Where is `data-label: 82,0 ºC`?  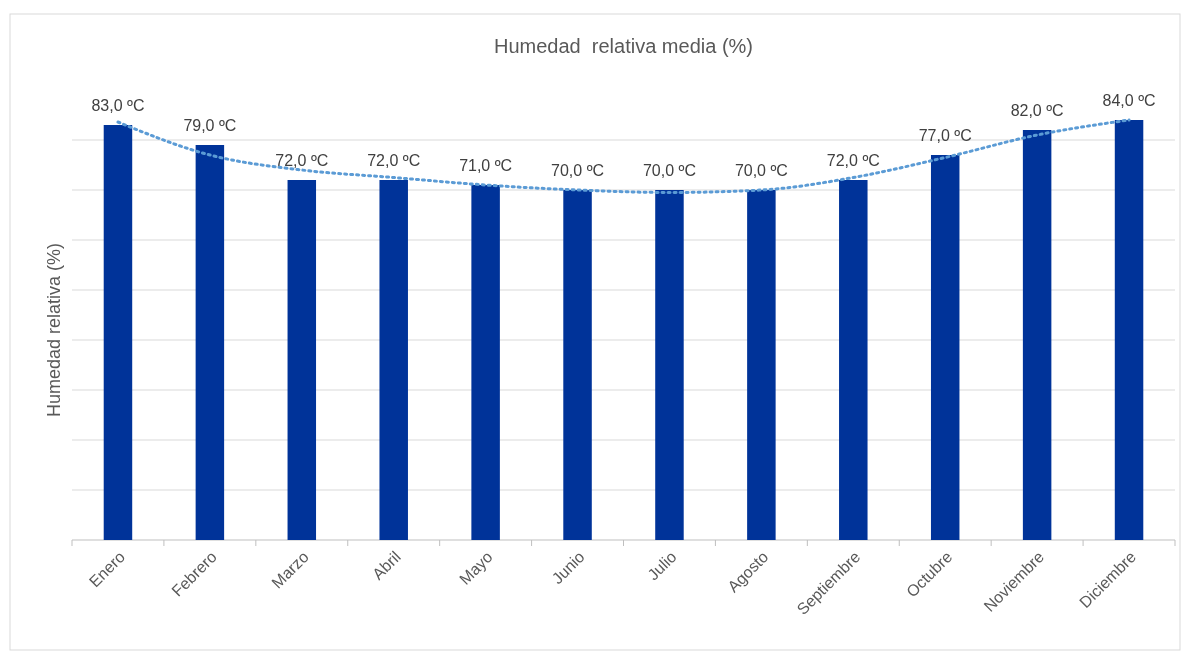 data-label: 82,0 ºC is located at coordinates (1037, 110).